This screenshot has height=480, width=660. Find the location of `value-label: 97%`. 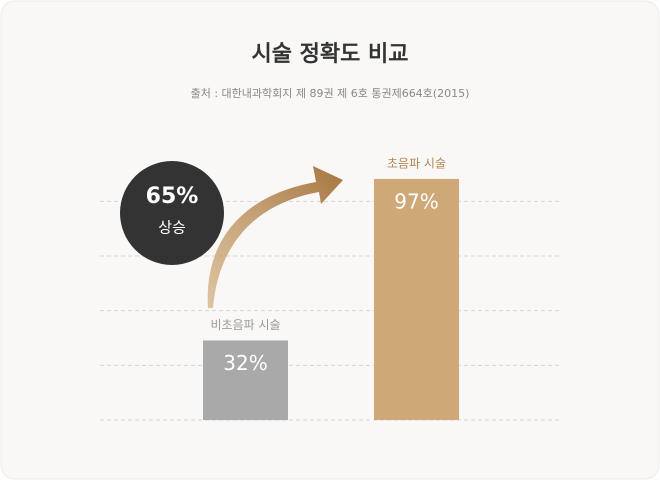

value-label: 97% is located at coordinates (416, 201).